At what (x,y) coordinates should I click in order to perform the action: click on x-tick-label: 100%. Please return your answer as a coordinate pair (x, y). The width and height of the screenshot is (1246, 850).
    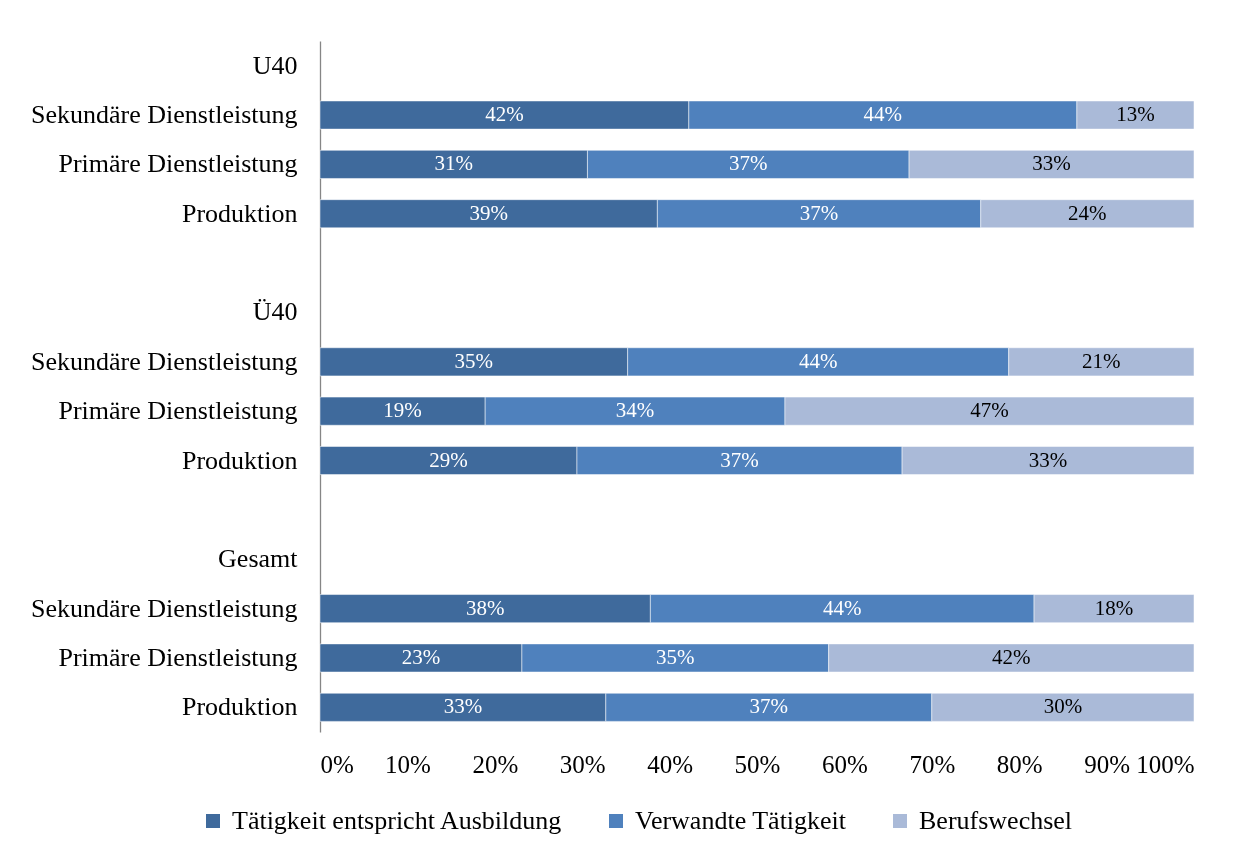
    Looking at the image, I should click on (1165, 764).